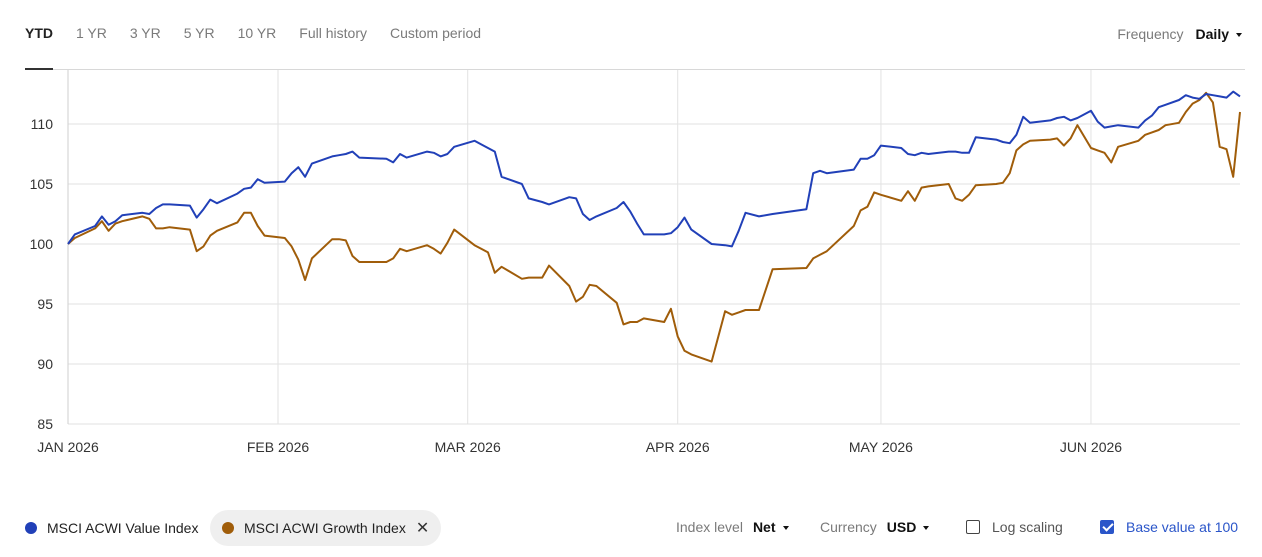 The image size is (1262, 557). What do you see at coordinates (68, 447) in the screenshot?
I see `x-tick-label: JAN 2026` at bounding box center [68, 447].